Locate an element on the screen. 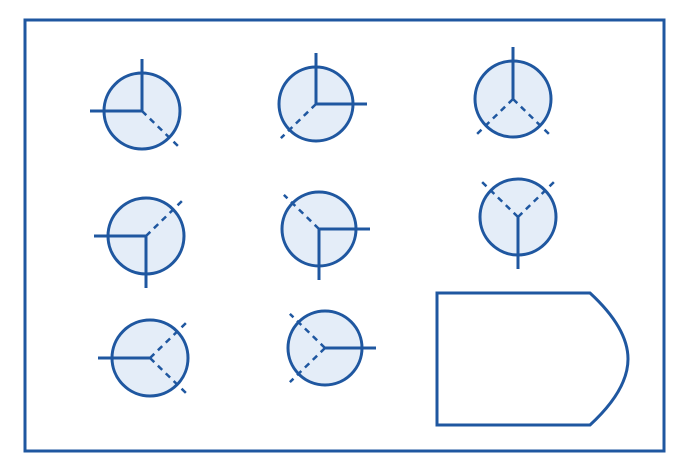 This screenshot has width=686, height=469. figure-3-dashed-spoke-down-right is located at coordinates (531, 116).